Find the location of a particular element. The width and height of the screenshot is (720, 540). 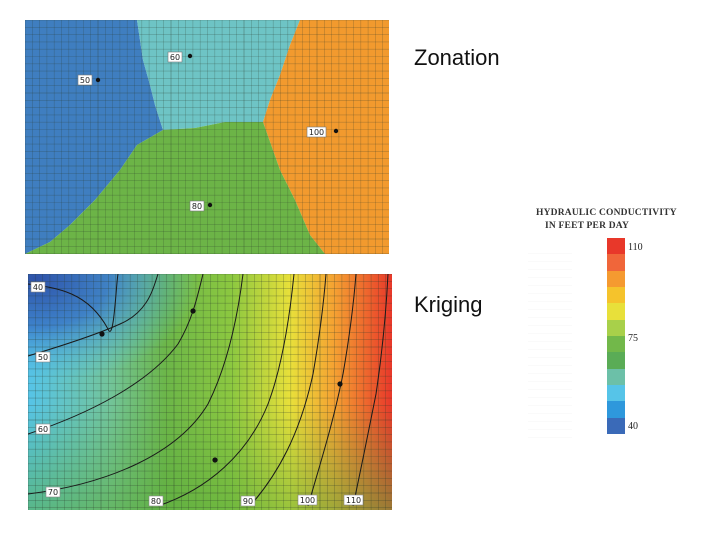

legend-title-line1: HYDRAULIC CONDUCTIVITY is located at coordinates (606, 213).